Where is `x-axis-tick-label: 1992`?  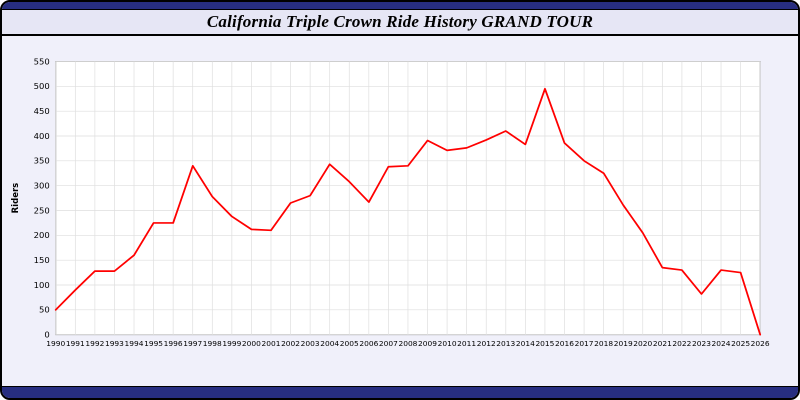 x-axis-tick-label: 1992 is located at coordinates (94, 343).